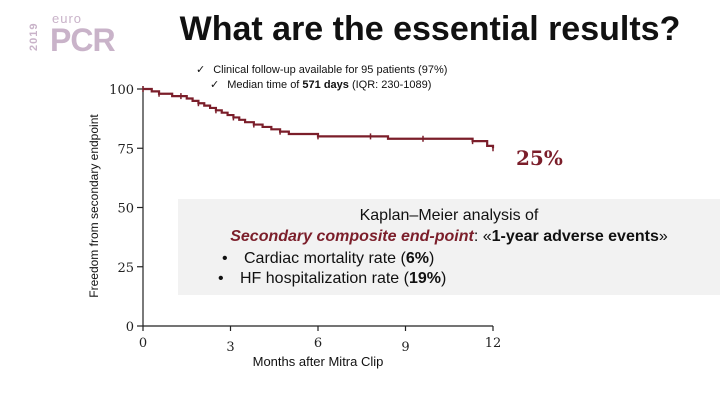 This screenshot has height=405, width=720. I want to click on logo-euro-text: euro, so click(67, 18).